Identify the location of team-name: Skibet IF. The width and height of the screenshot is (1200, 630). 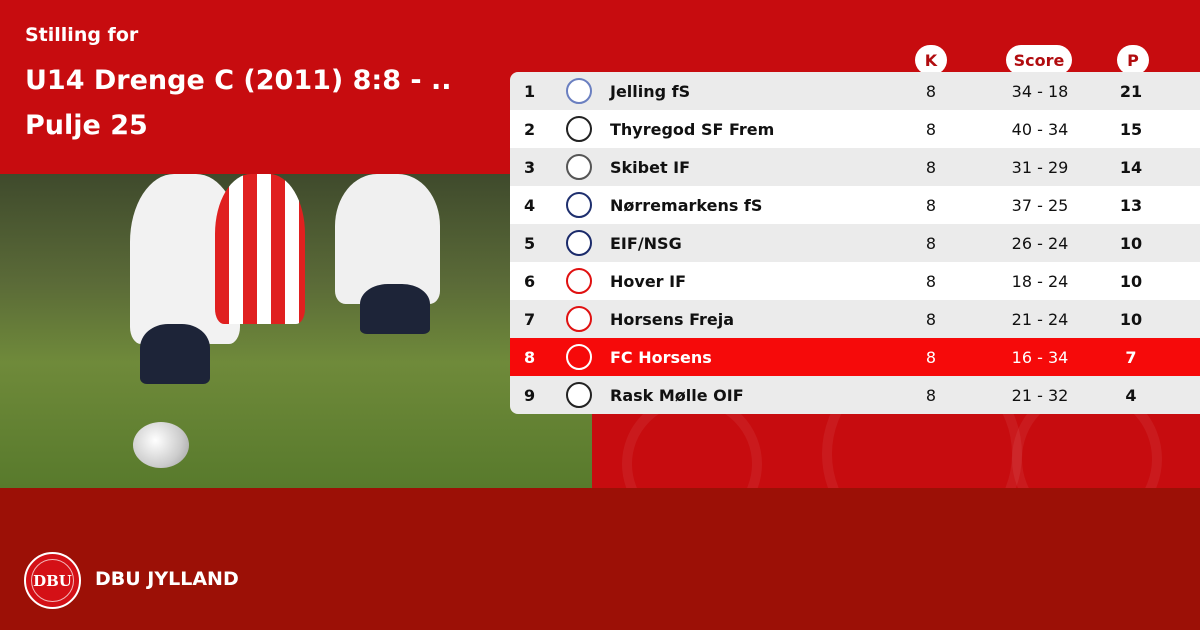
(650, 167).